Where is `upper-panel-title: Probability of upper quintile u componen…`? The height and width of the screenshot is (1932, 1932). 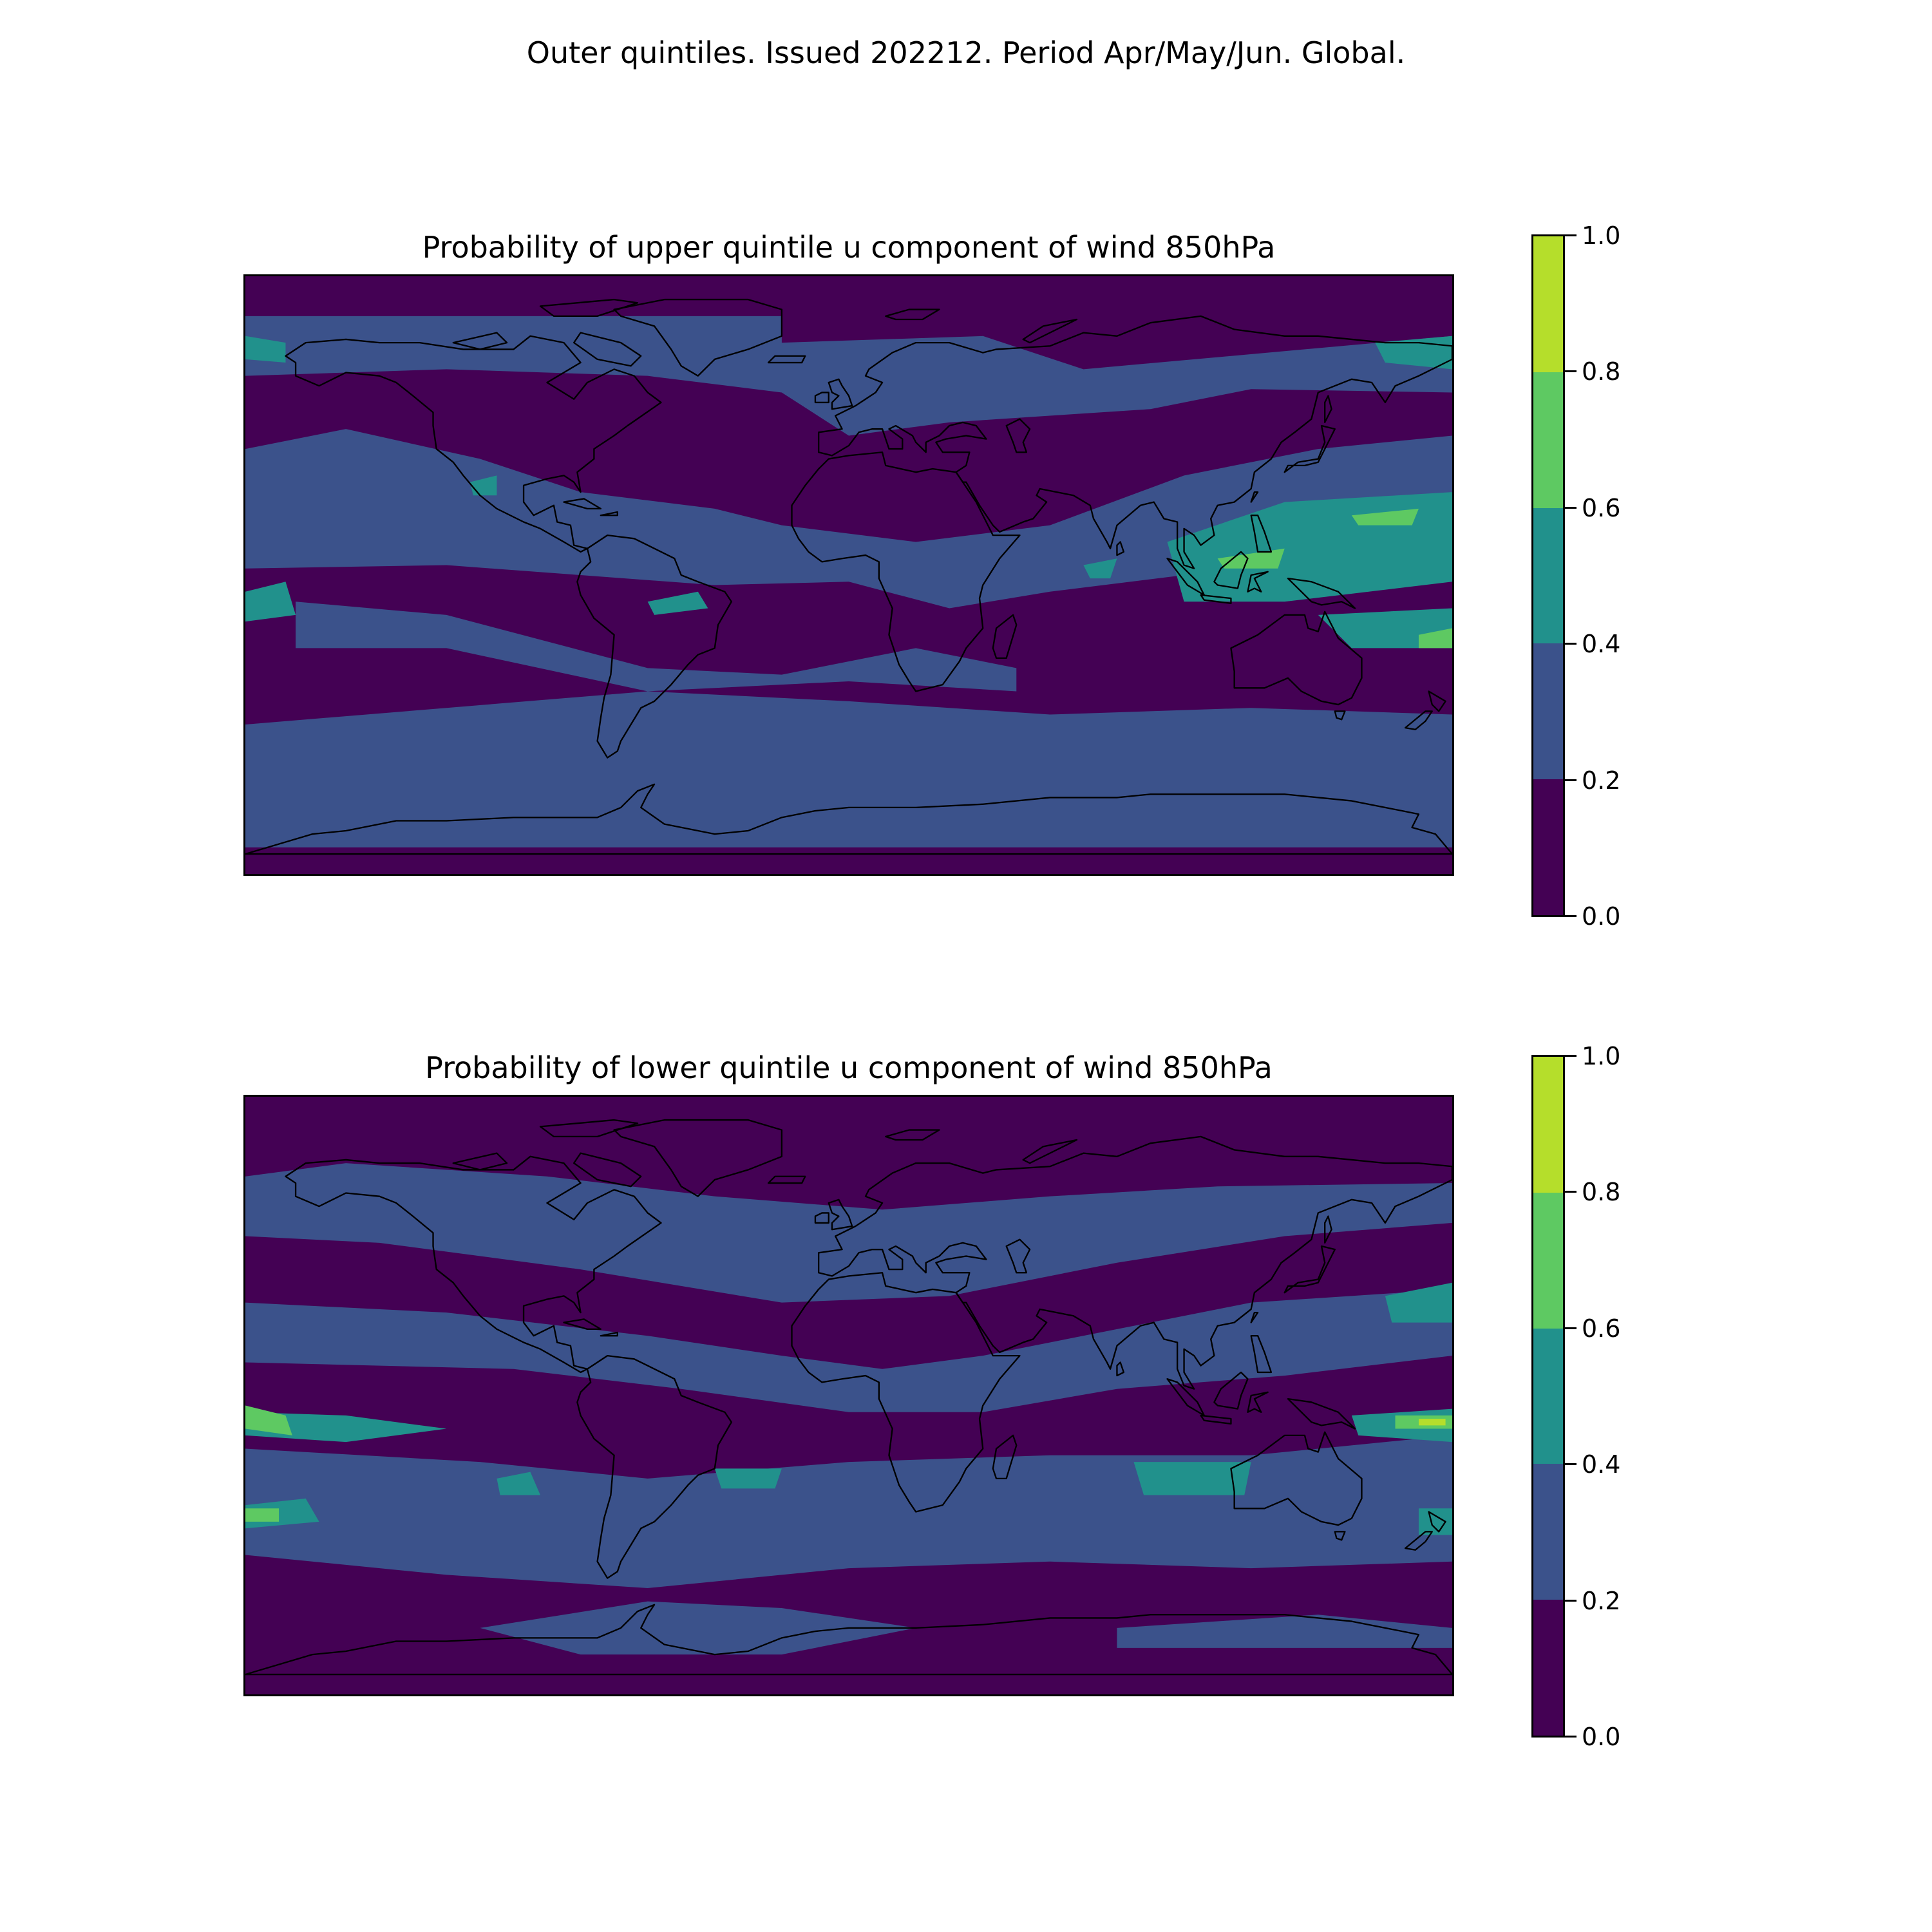
upper-panel-title: Probability of upper quintile u componen… is located at coordinates (849, 248).